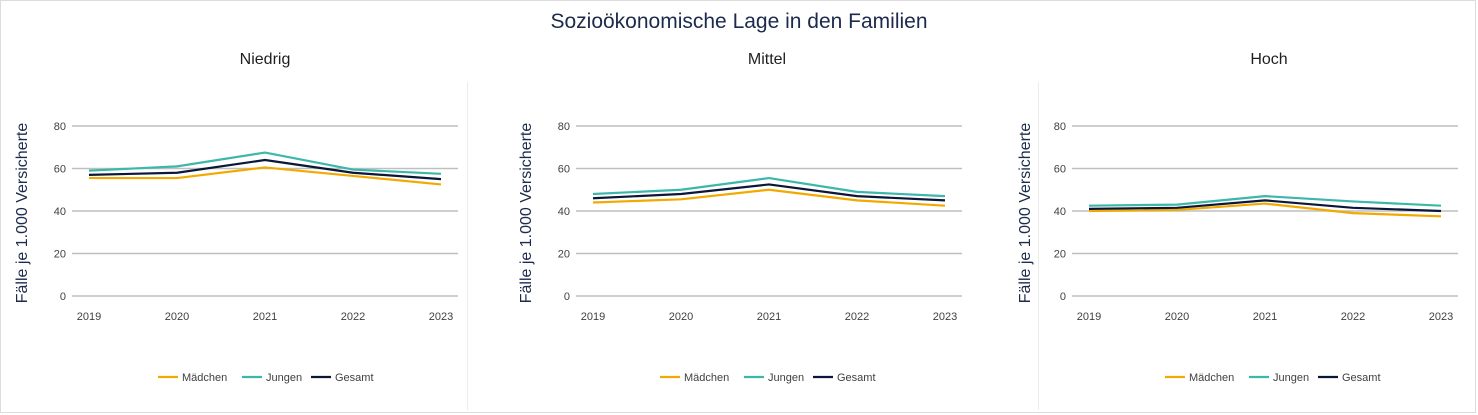 Image resolution: width=1478 pixels, height=415 pixels. I want to click on main-title: Sozioökonomische Lage in den Familien, so click(739, 21).